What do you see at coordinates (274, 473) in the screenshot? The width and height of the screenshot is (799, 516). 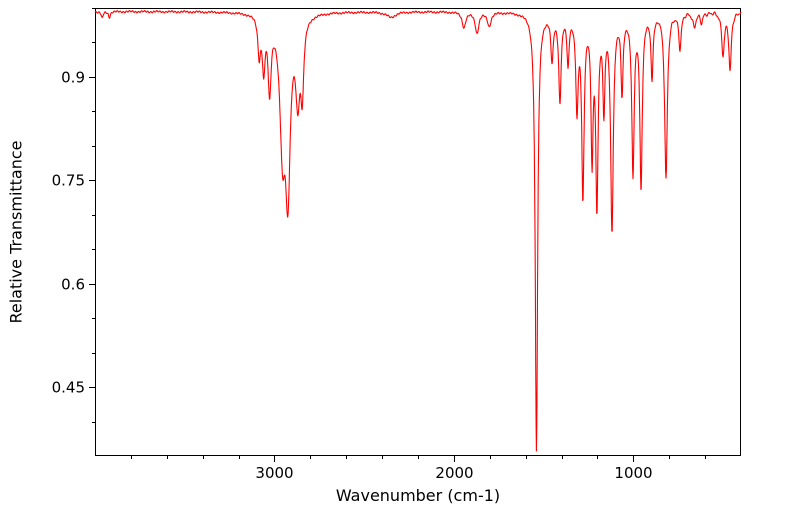 I see `x-tick-label: 3000` at bounding box center [274, 473].